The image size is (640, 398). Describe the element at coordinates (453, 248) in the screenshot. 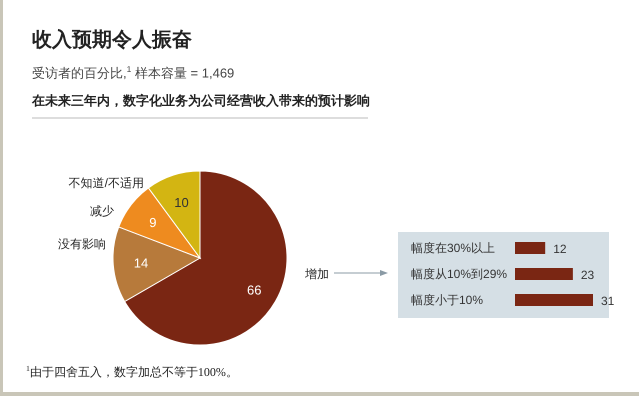

I see `y-tick-label: 幅度在30%以上` at that location.